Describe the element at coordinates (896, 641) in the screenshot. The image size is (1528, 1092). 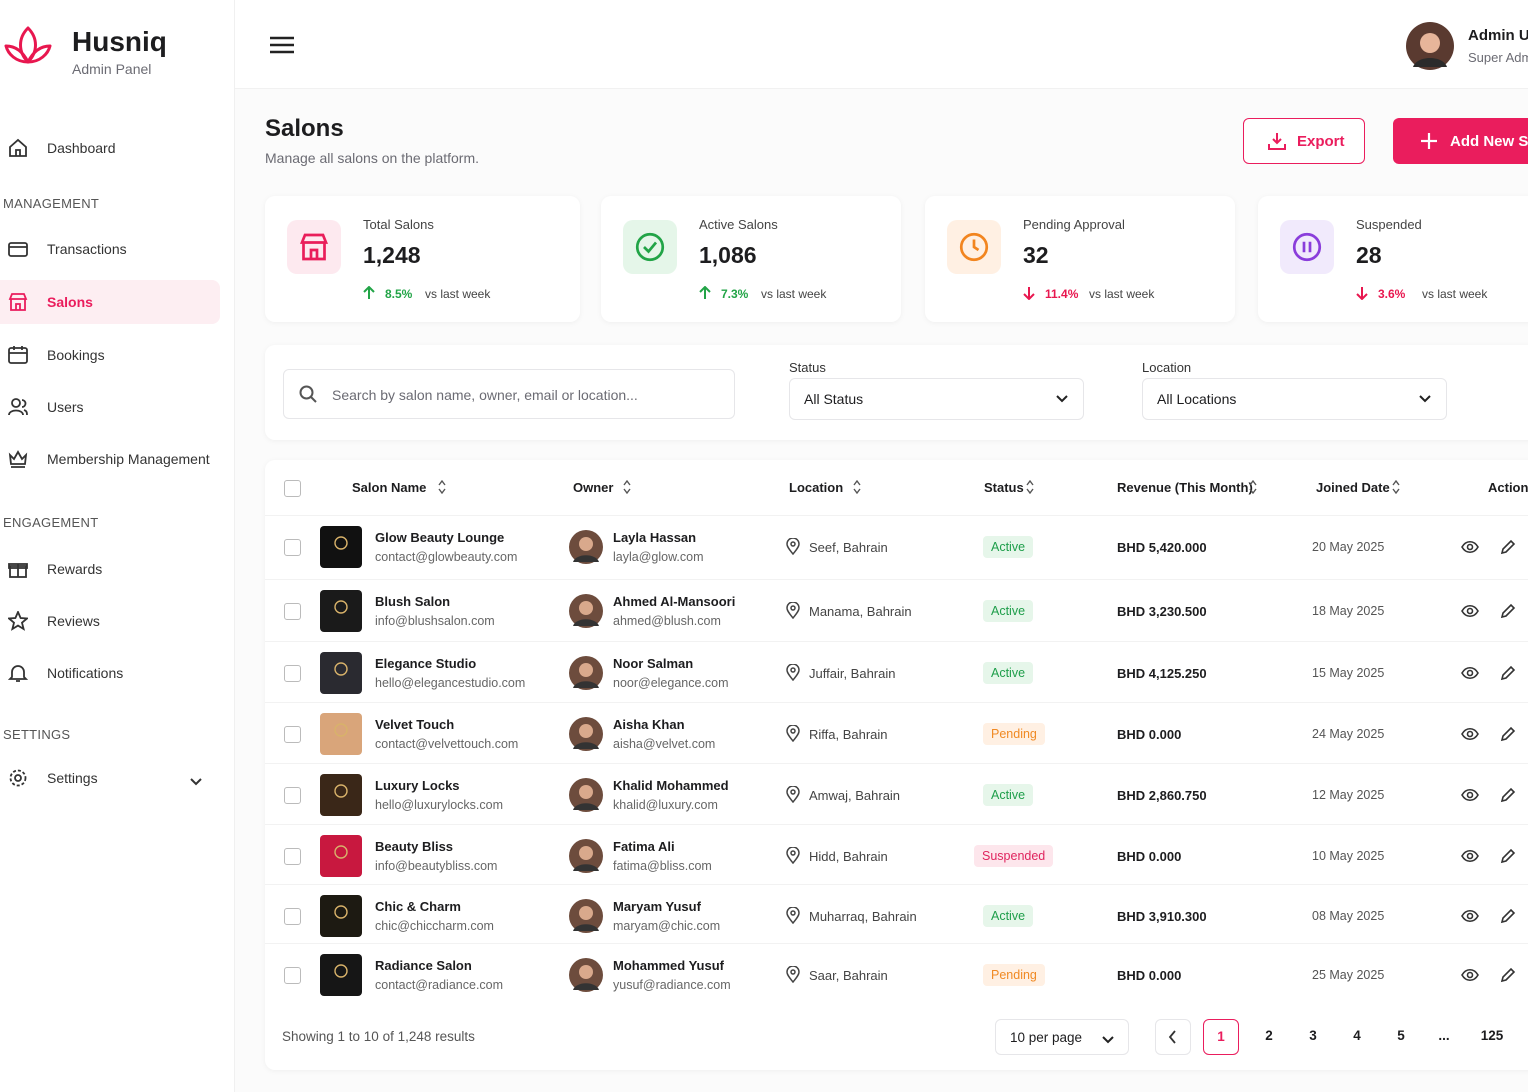
I see `row-divider` at that location.